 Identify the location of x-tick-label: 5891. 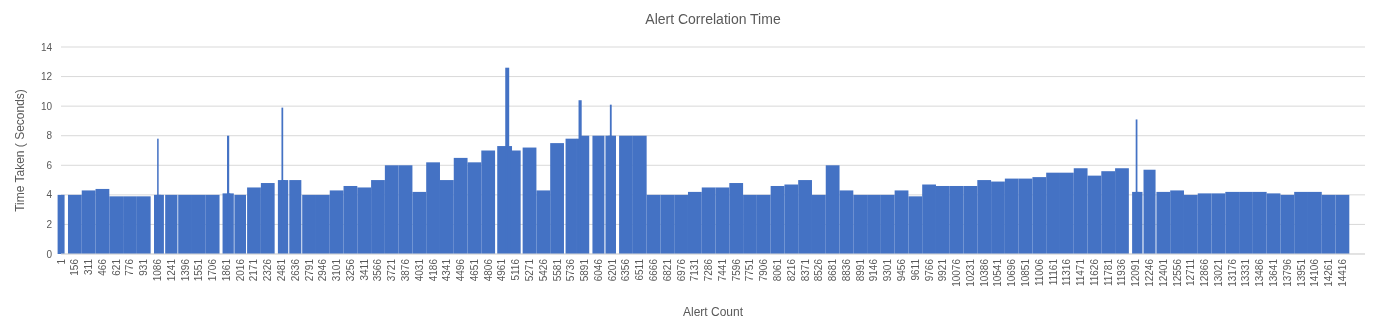
(585, 270).